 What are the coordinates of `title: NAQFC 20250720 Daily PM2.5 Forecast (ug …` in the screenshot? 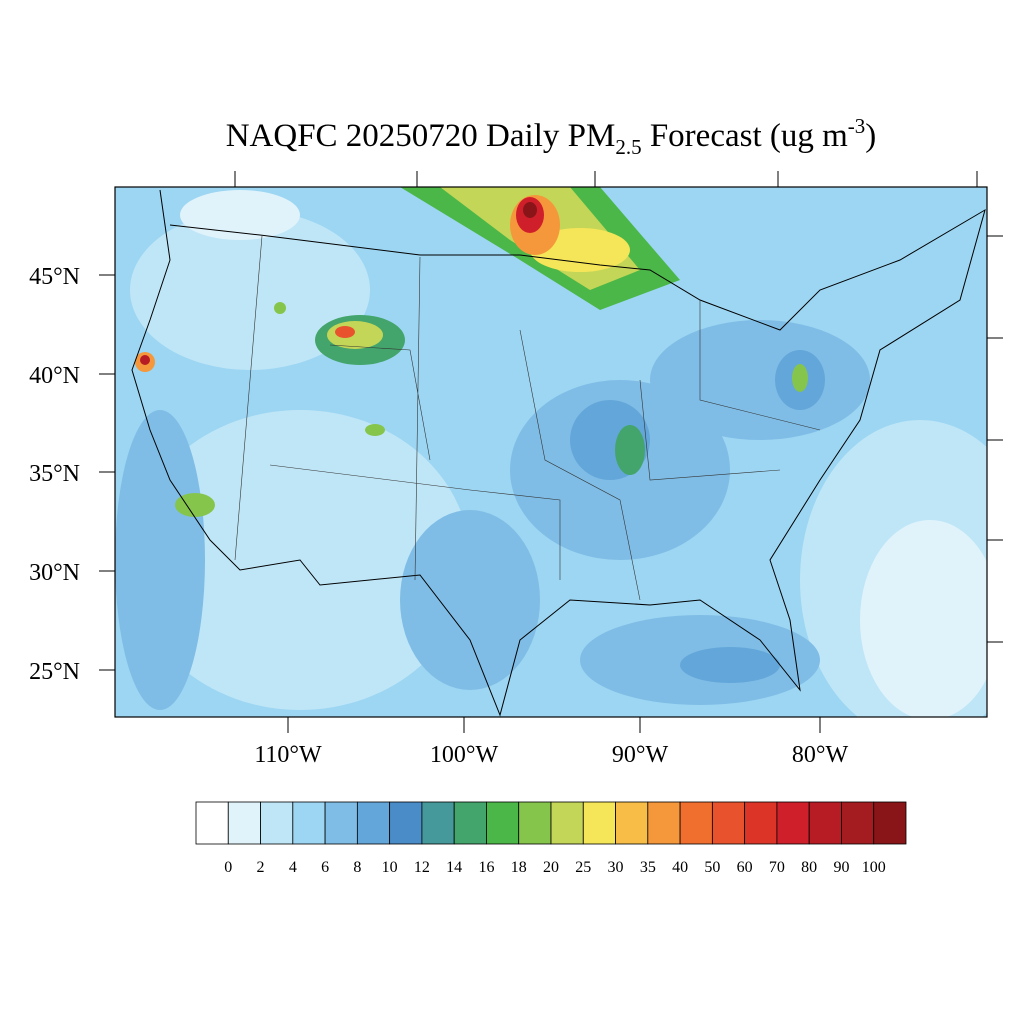 It's located at (551, 136).